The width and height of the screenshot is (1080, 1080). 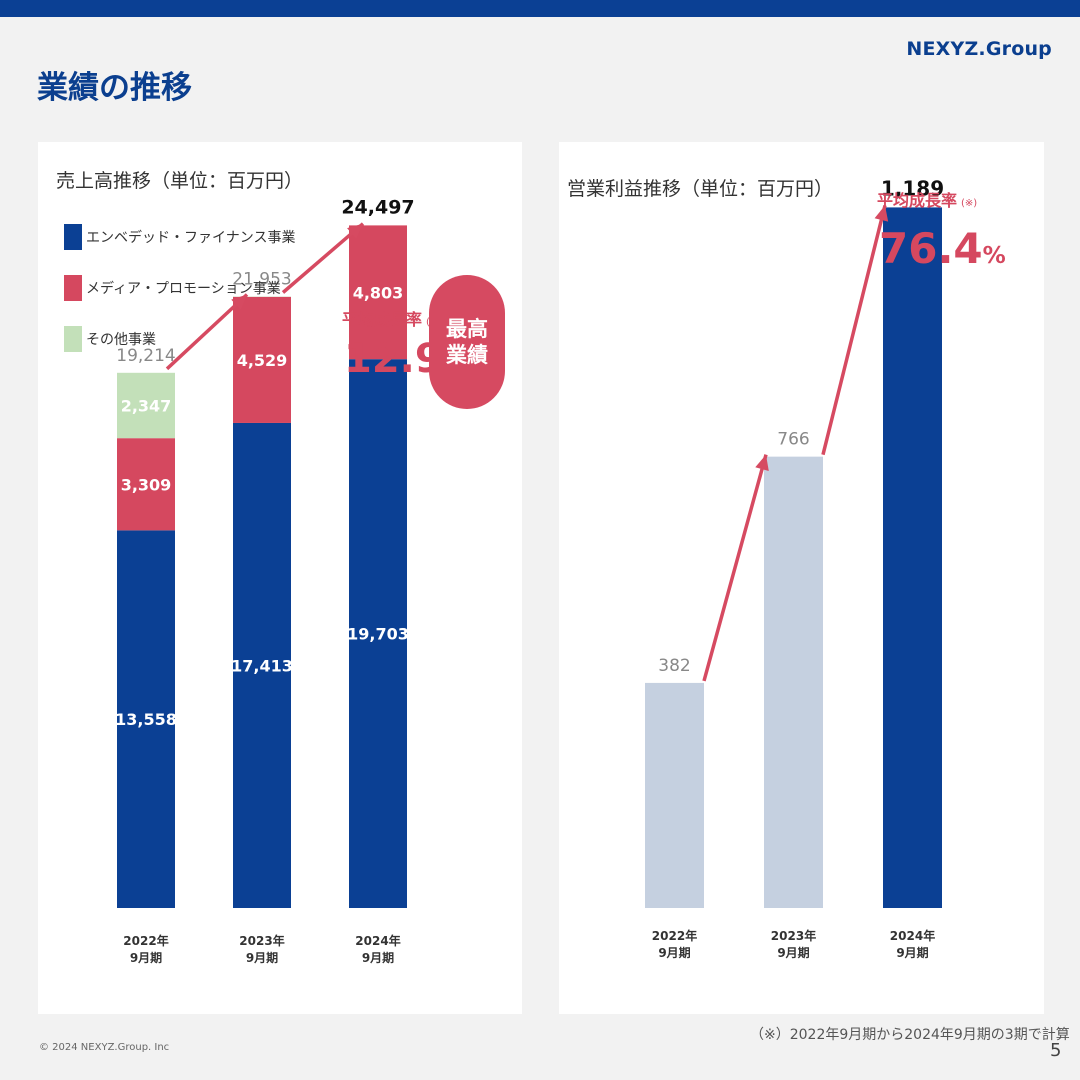 I want to click on revenue-arrow-1-line, so click(x=323, y=258).